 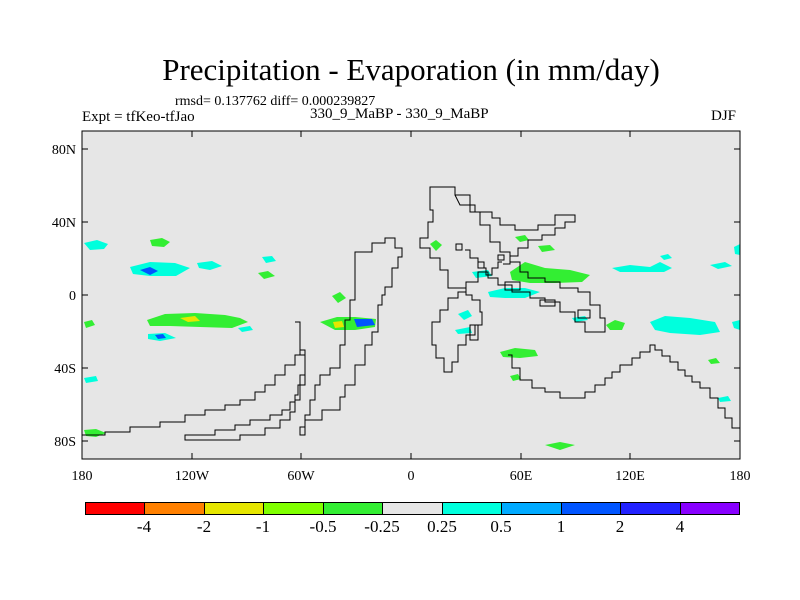 What do you see at coordinates (96, 245) in the screenshot?
I see `cyan-patch-north-pacific` at bounding box center [96, 245].